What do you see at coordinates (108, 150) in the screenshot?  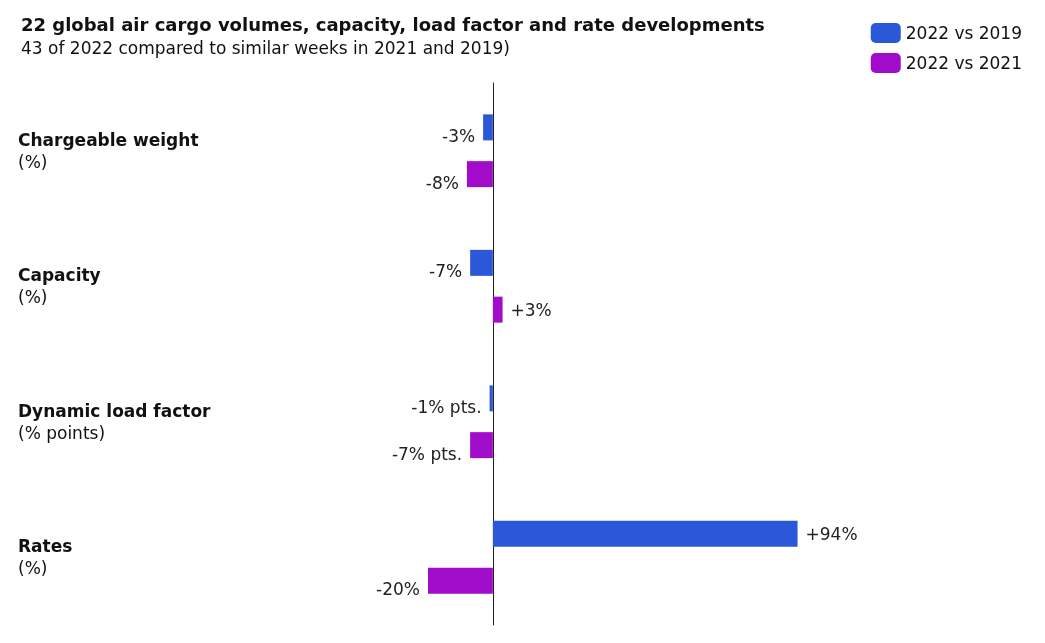 I see `y-tick-label: Chargeable weight (%)` at bounding box center [108, 150].